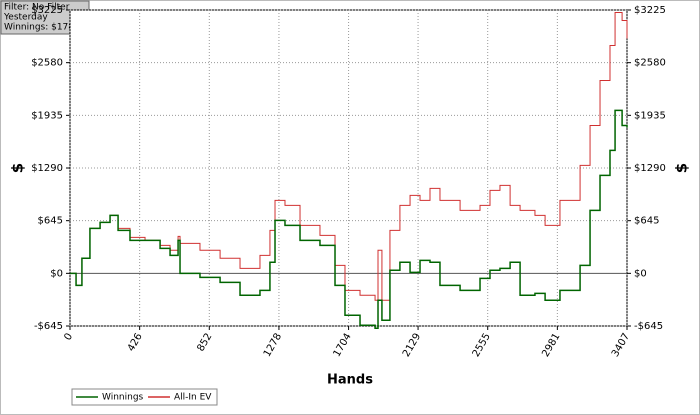  Describe the element at coordinates (47, 168) in the screenshot. I see `y-tick-label: $1290` at that location.